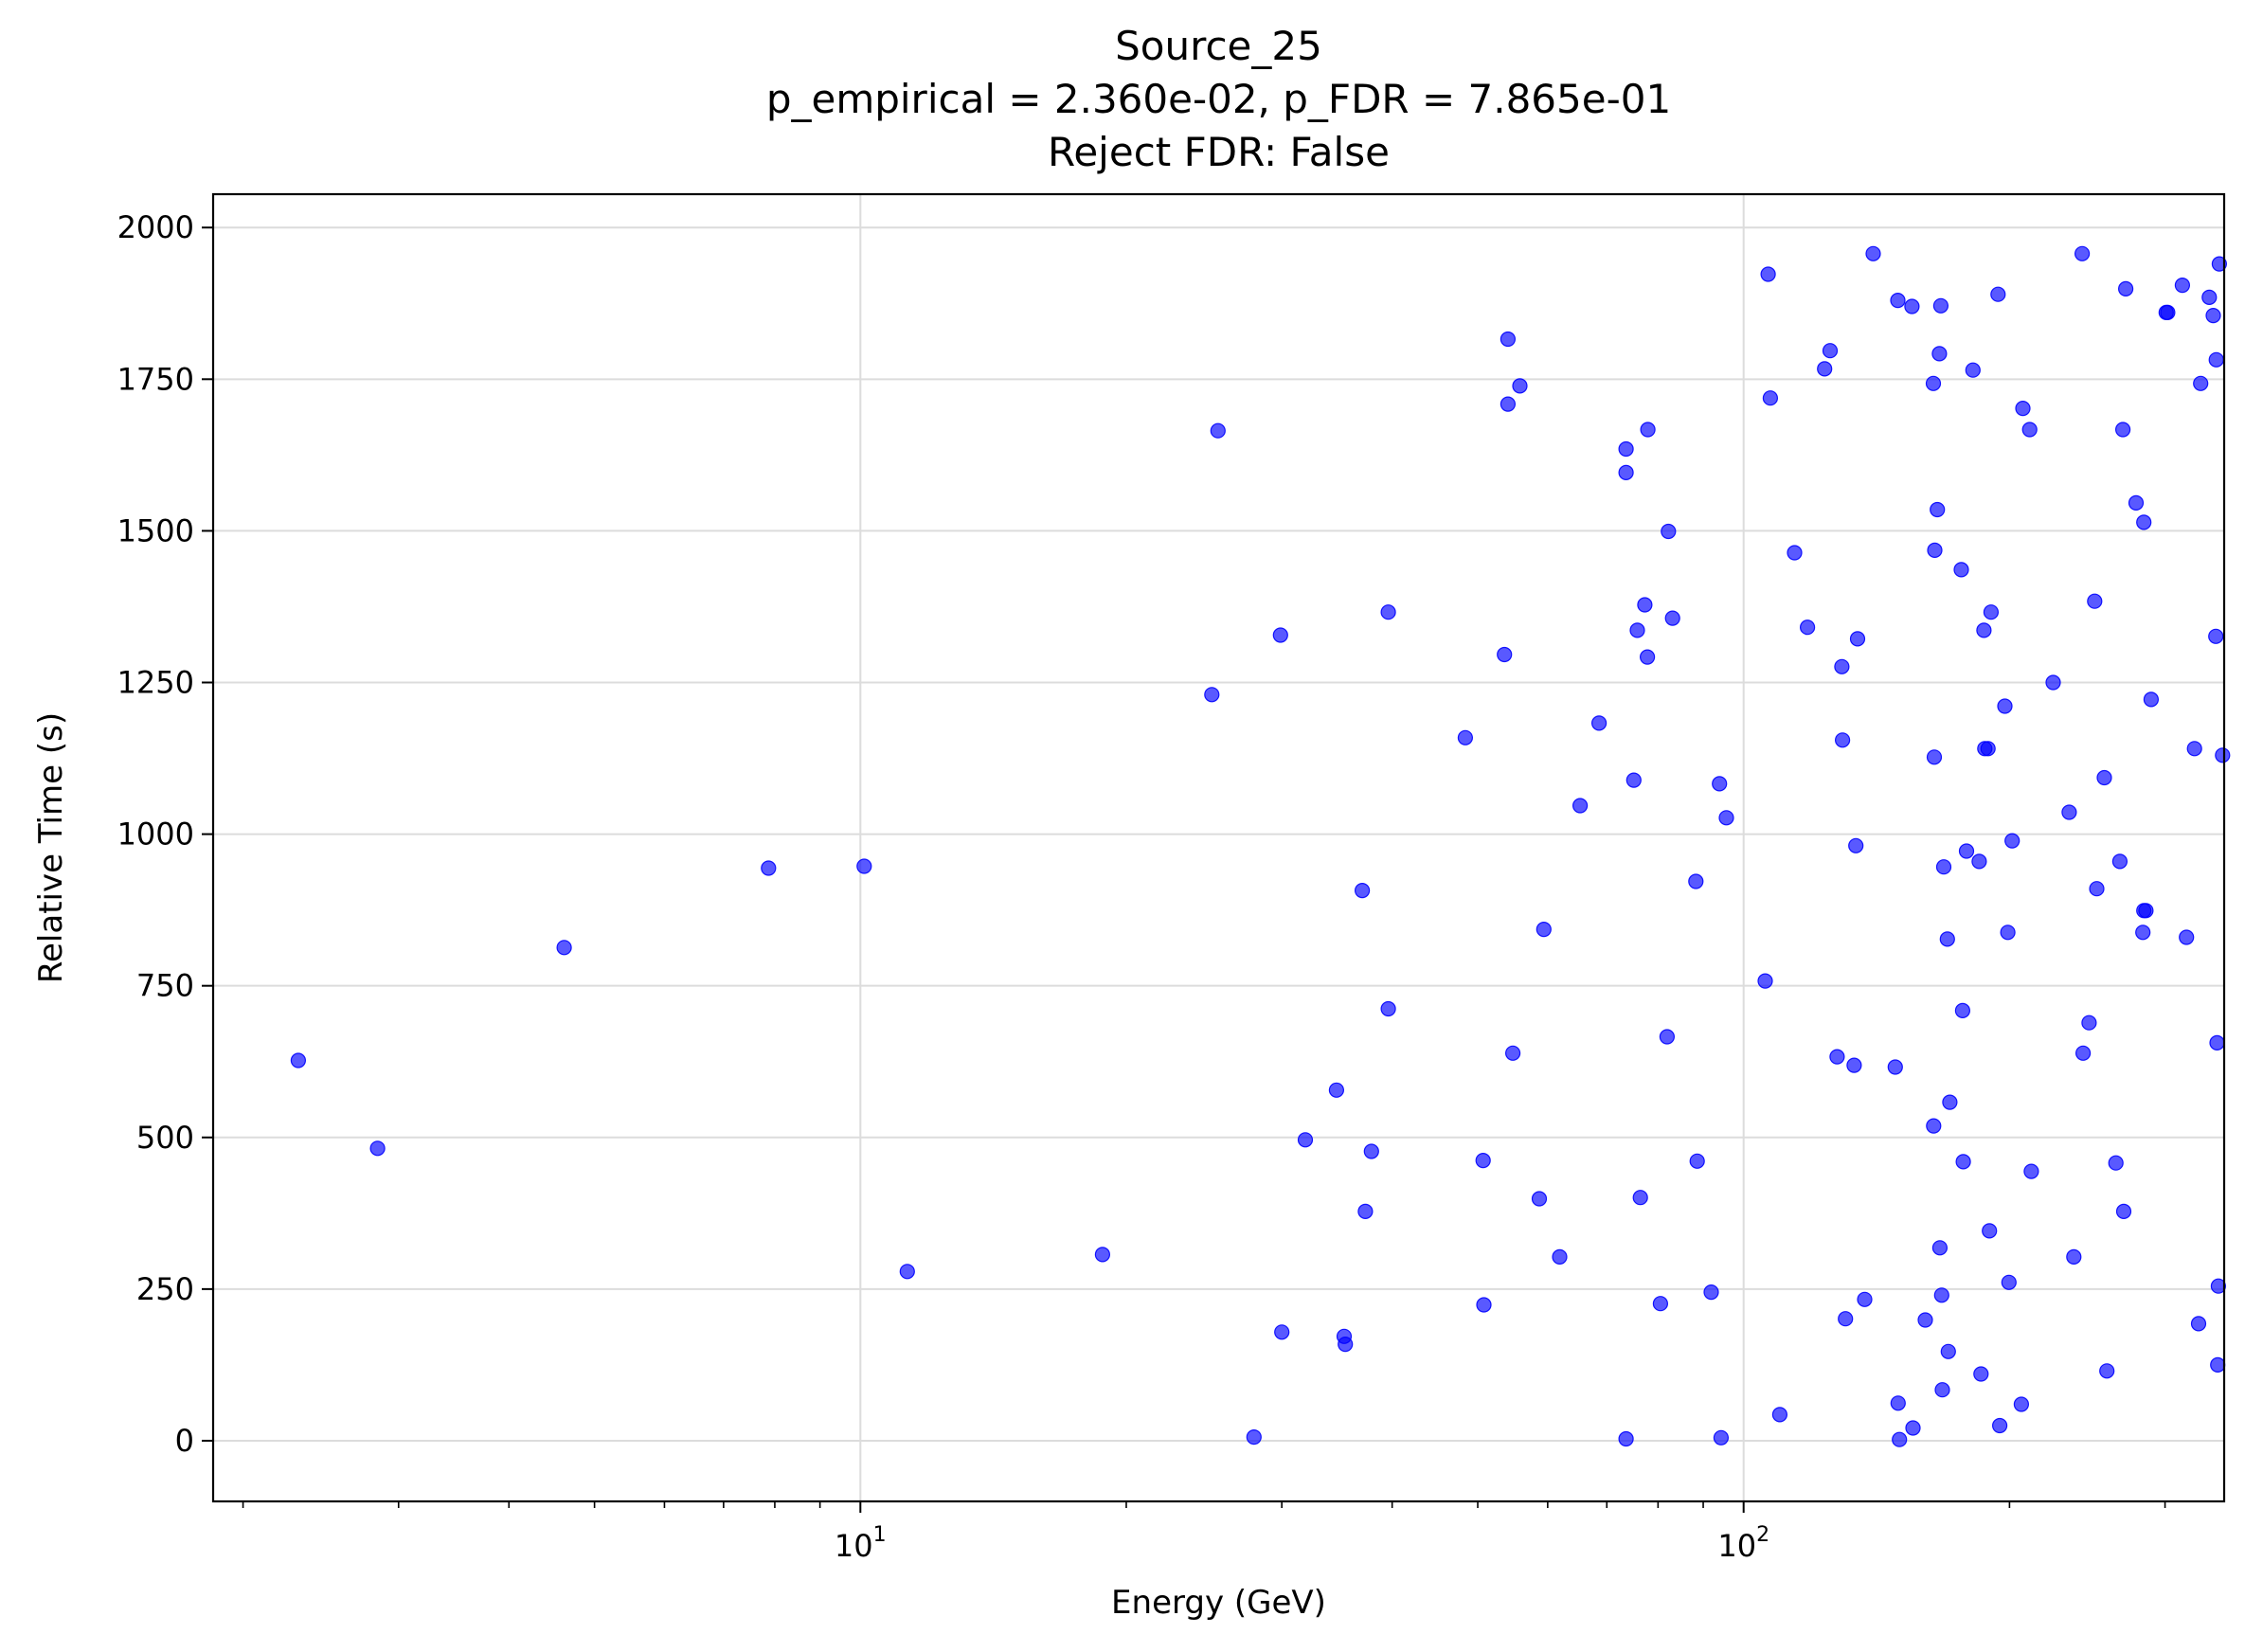 The height and width of the screenshot is (1652, 2245). Describe the element at coordinates (184, 1441) in the screenshot. I see `y-tick-label: 0` at that location.